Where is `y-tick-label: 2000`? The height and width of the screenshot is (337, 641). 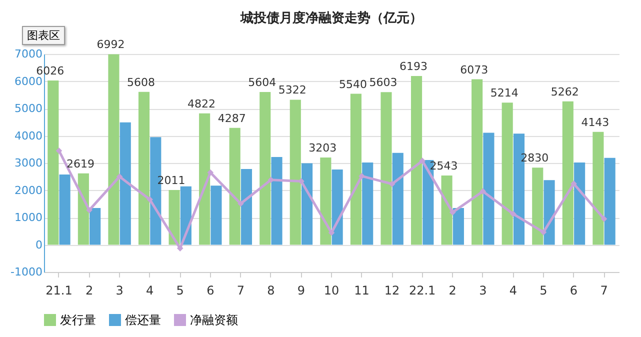
y-tick-label: 2000 is located at coordinates (28, 190).